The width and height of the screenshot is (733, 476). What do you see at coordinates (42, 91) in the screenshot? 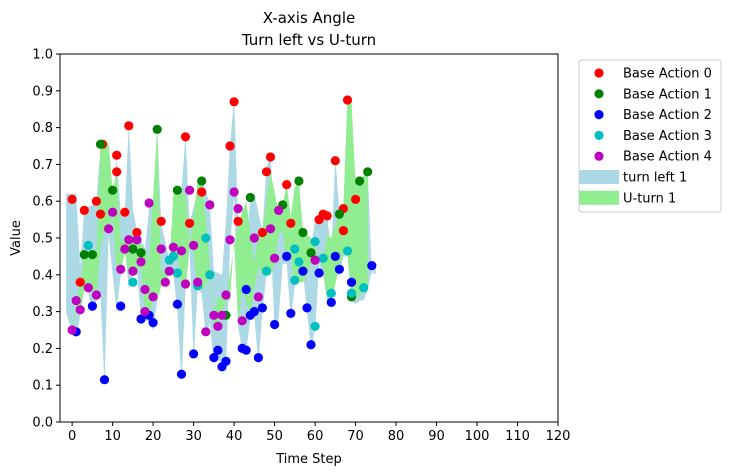
I see `y-tick-label: 0.9` at bounding box center [42, 91].